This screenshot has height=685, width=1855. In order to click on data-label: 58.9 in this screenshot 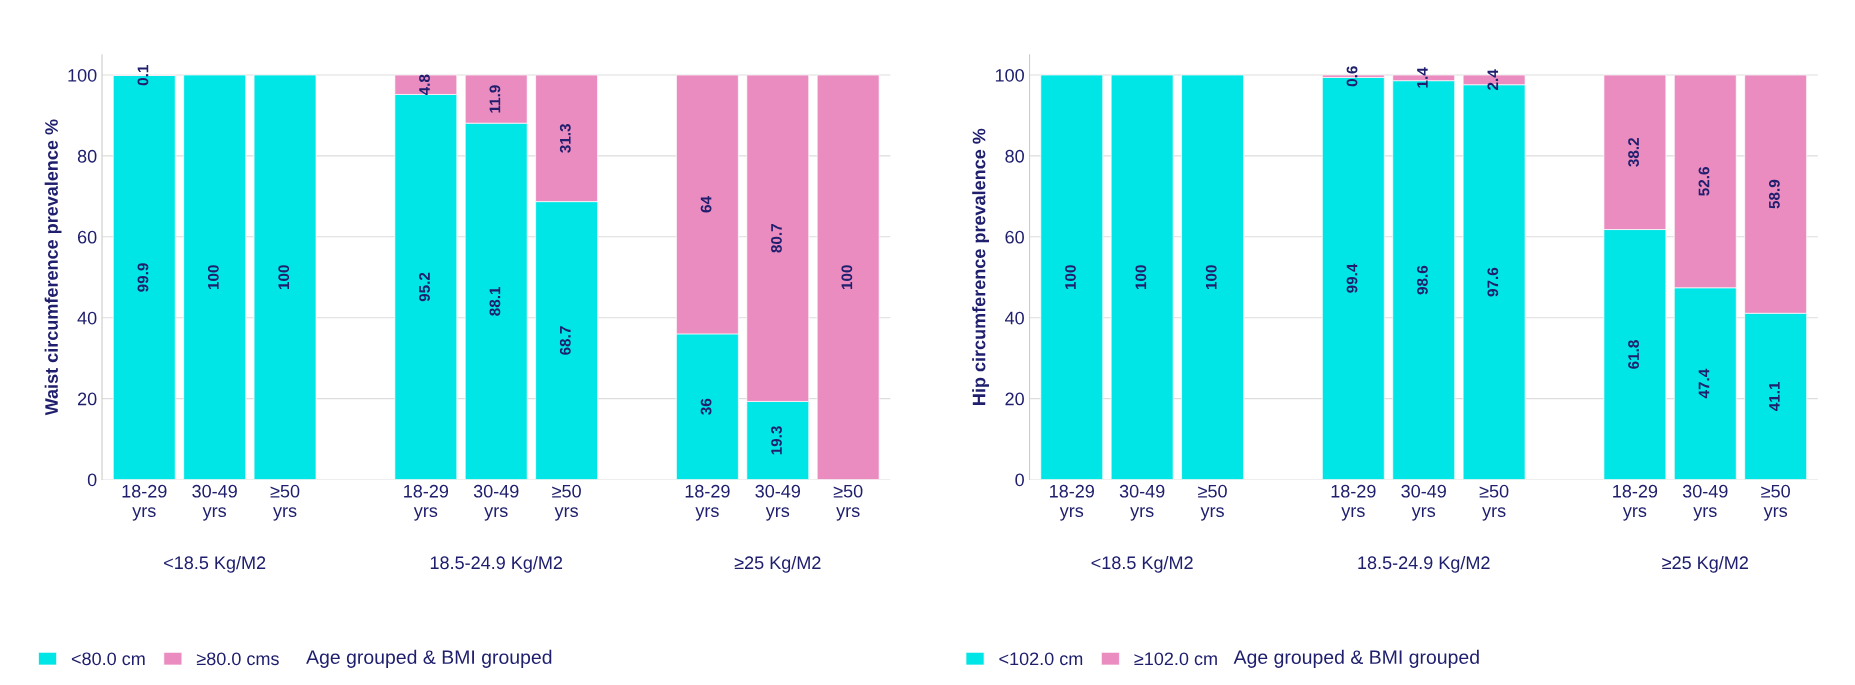, I will do `click(1774, 194)`.